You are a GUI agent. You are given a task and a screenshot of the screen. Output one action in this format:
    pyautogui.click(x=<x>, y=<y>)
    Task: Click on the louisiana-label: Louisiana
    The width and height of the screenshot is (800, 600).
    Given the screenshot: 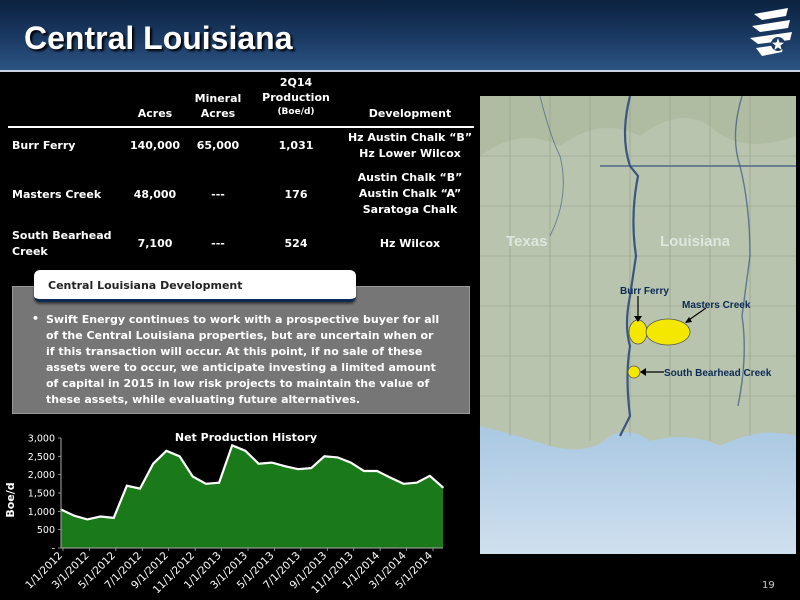 What is the action you would take?
    pyautogui.click(x=695, y=241)
    